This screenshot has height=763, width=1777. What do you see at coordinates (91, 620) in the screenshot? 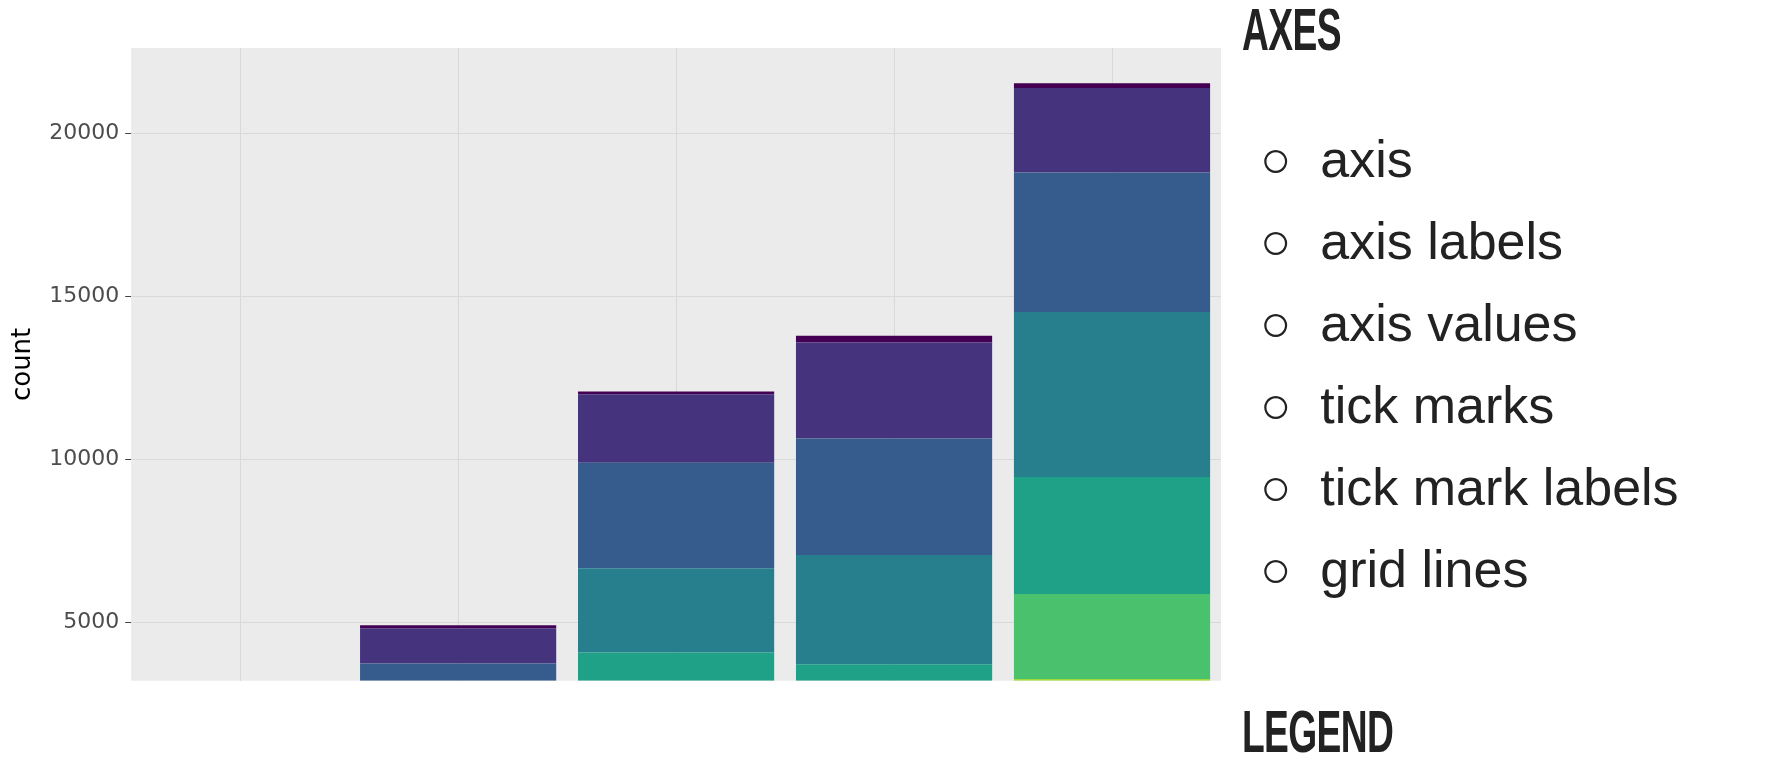
I see `y-tick-label: 5000` at bounding box center [91, 620].